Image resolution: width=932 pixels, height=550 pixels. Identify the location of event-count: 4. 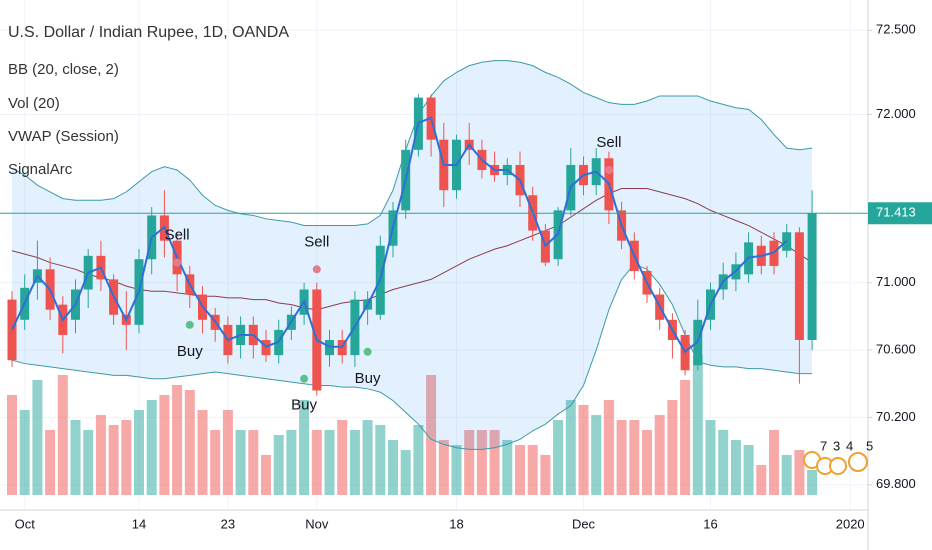
(849, 445).